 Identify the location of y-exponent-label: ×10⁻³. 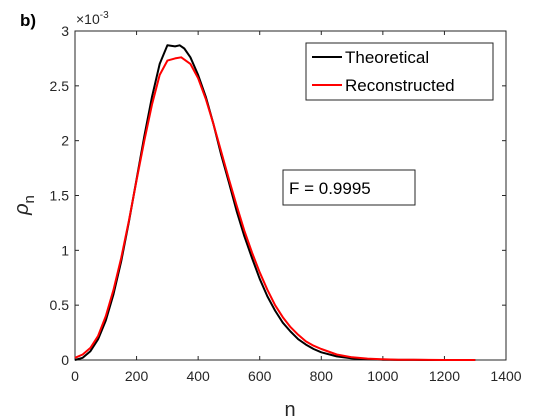
(92, 18).